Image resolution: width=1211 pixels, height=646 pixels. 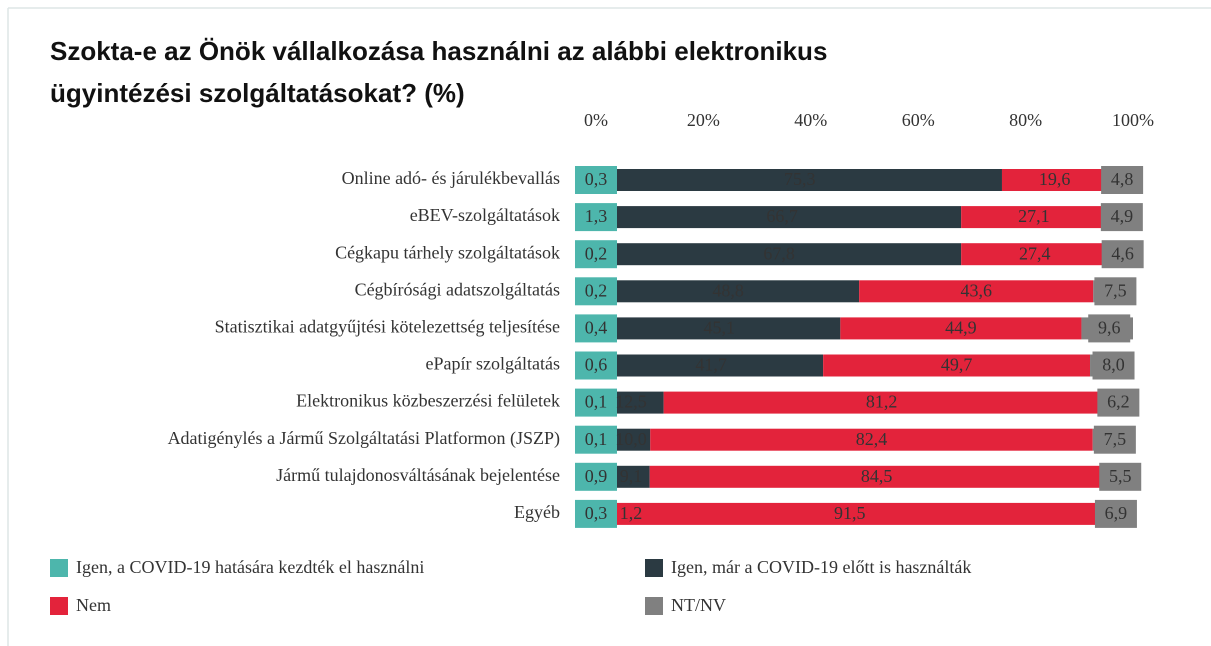 I want to click on category-label: Elektronikus közbeszerzési felületek, so click(x=428, y=401).